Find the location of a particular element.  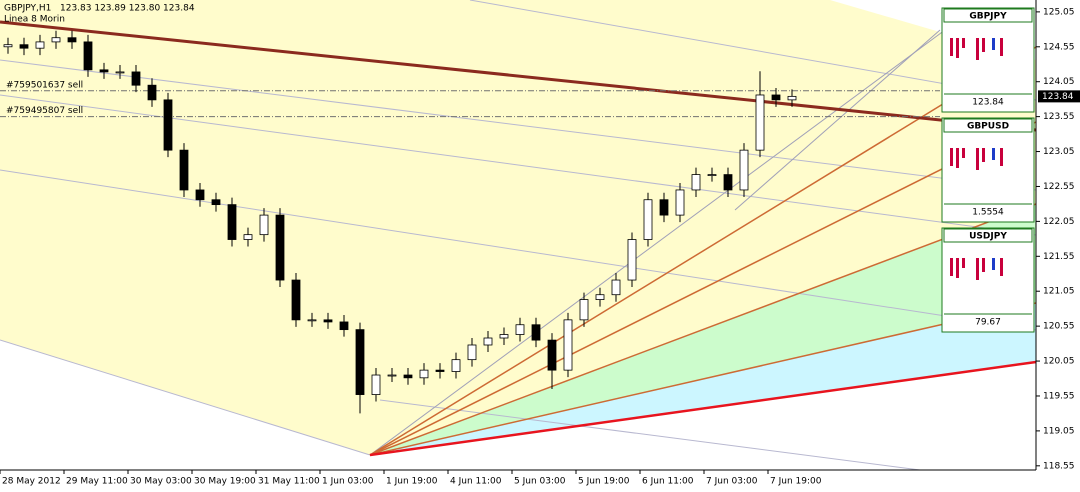

x-tick-label: 6 Jun 11:00 is located at coordinates (668, 482).